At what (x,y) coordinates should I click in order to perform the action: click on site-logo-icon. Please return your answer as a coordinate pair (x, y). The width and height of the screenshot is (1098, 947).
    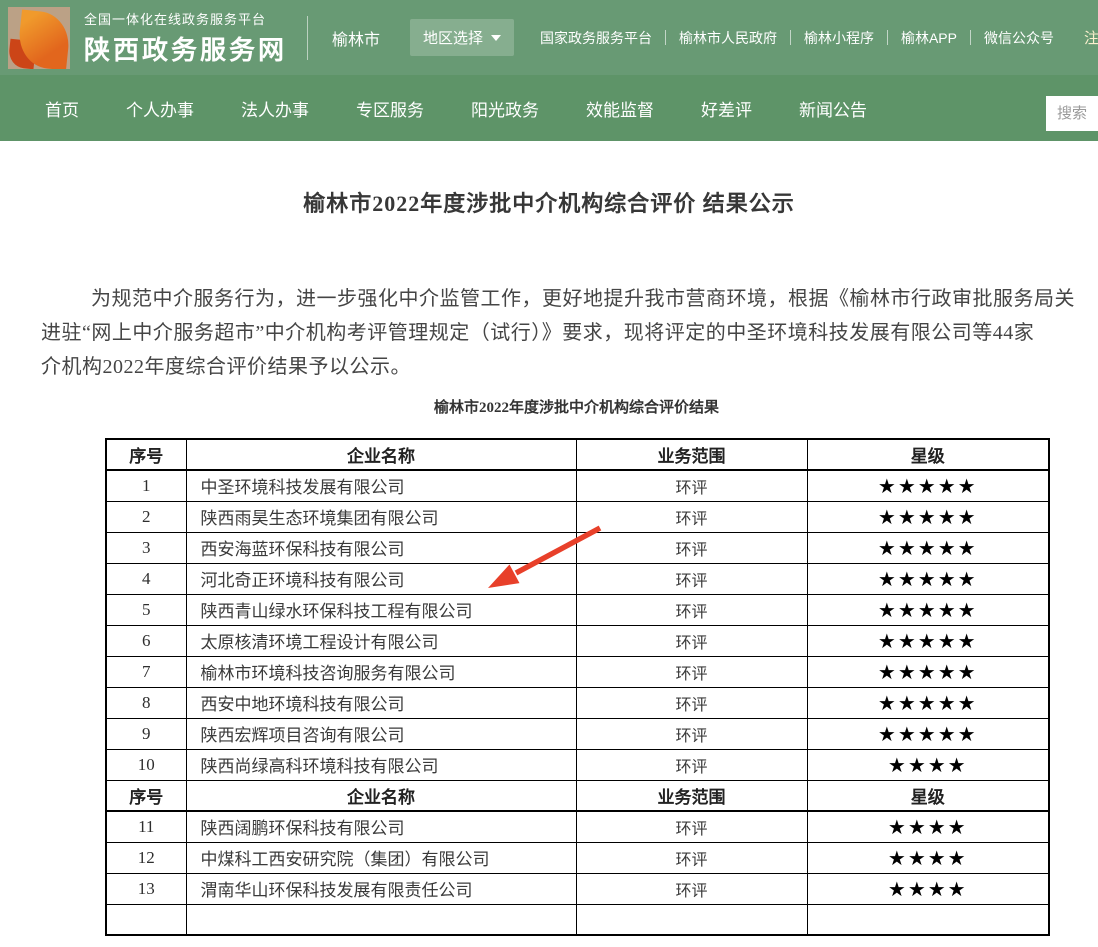
    Looking at the image, I should click on (39, 37).